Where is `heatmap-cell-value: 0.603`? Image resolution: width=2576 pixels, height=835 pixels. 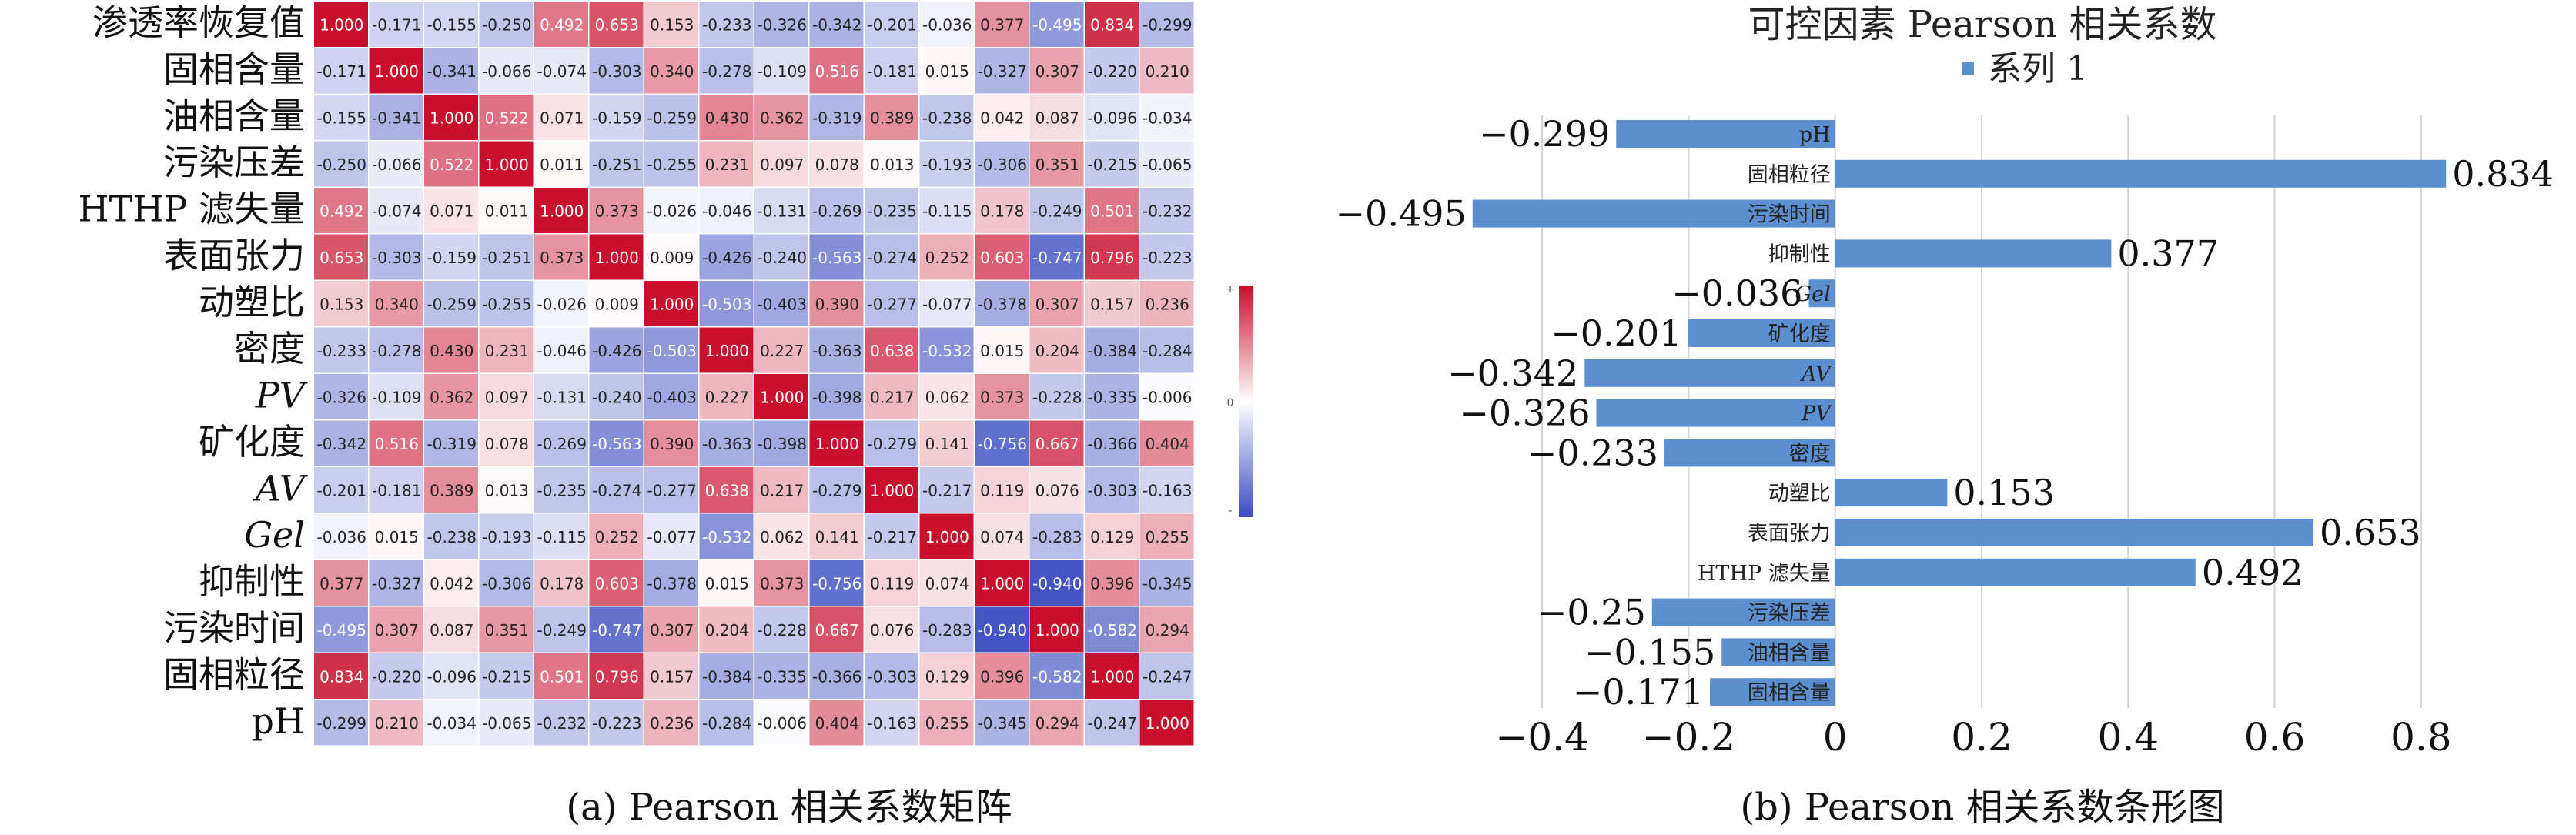
heatmap-cell-value: 0.603 is located at coordinates (617, 583).